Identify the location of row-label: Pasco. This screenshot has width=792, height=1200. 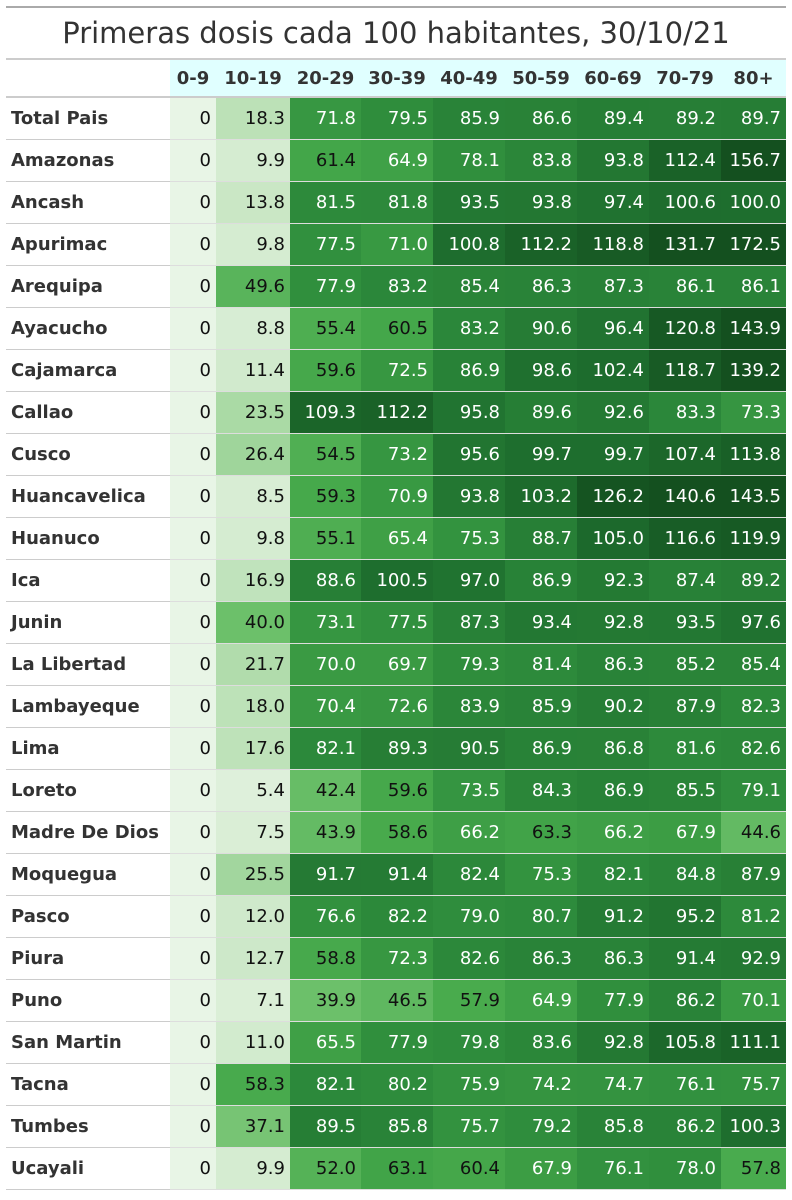
(88, 916).